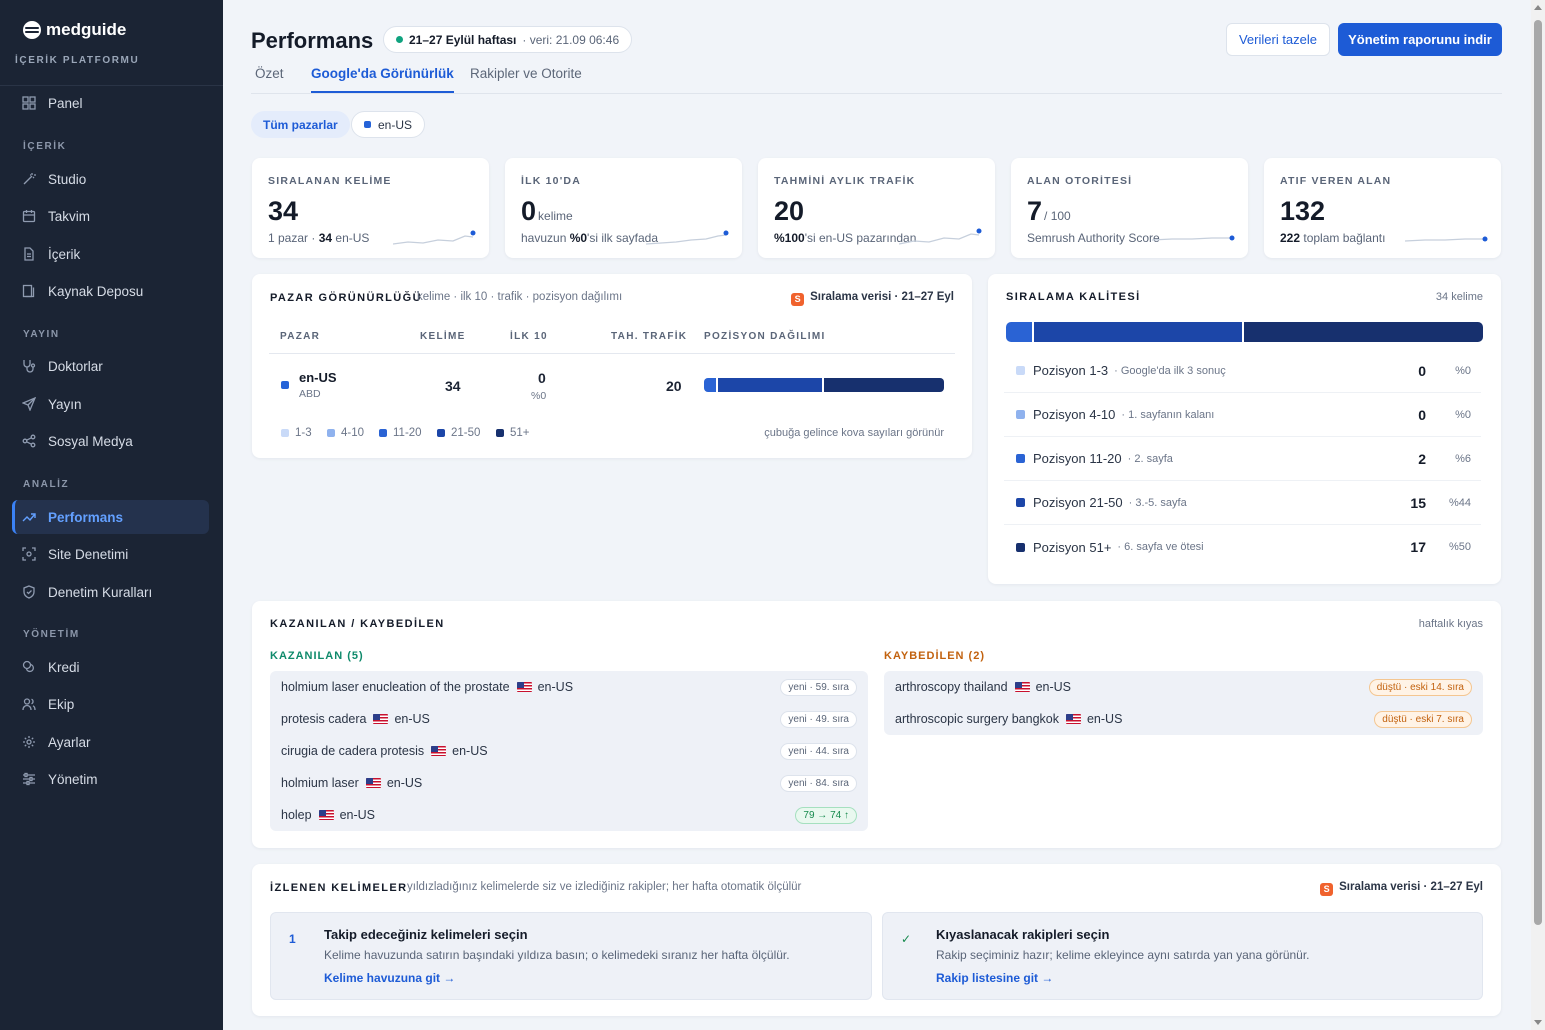 The image size is (1545, 1030). What do you see at coordinates (1303, 211) in the screenshot?
I see `kpi-value: 132` at bounding box center [1303, 211].